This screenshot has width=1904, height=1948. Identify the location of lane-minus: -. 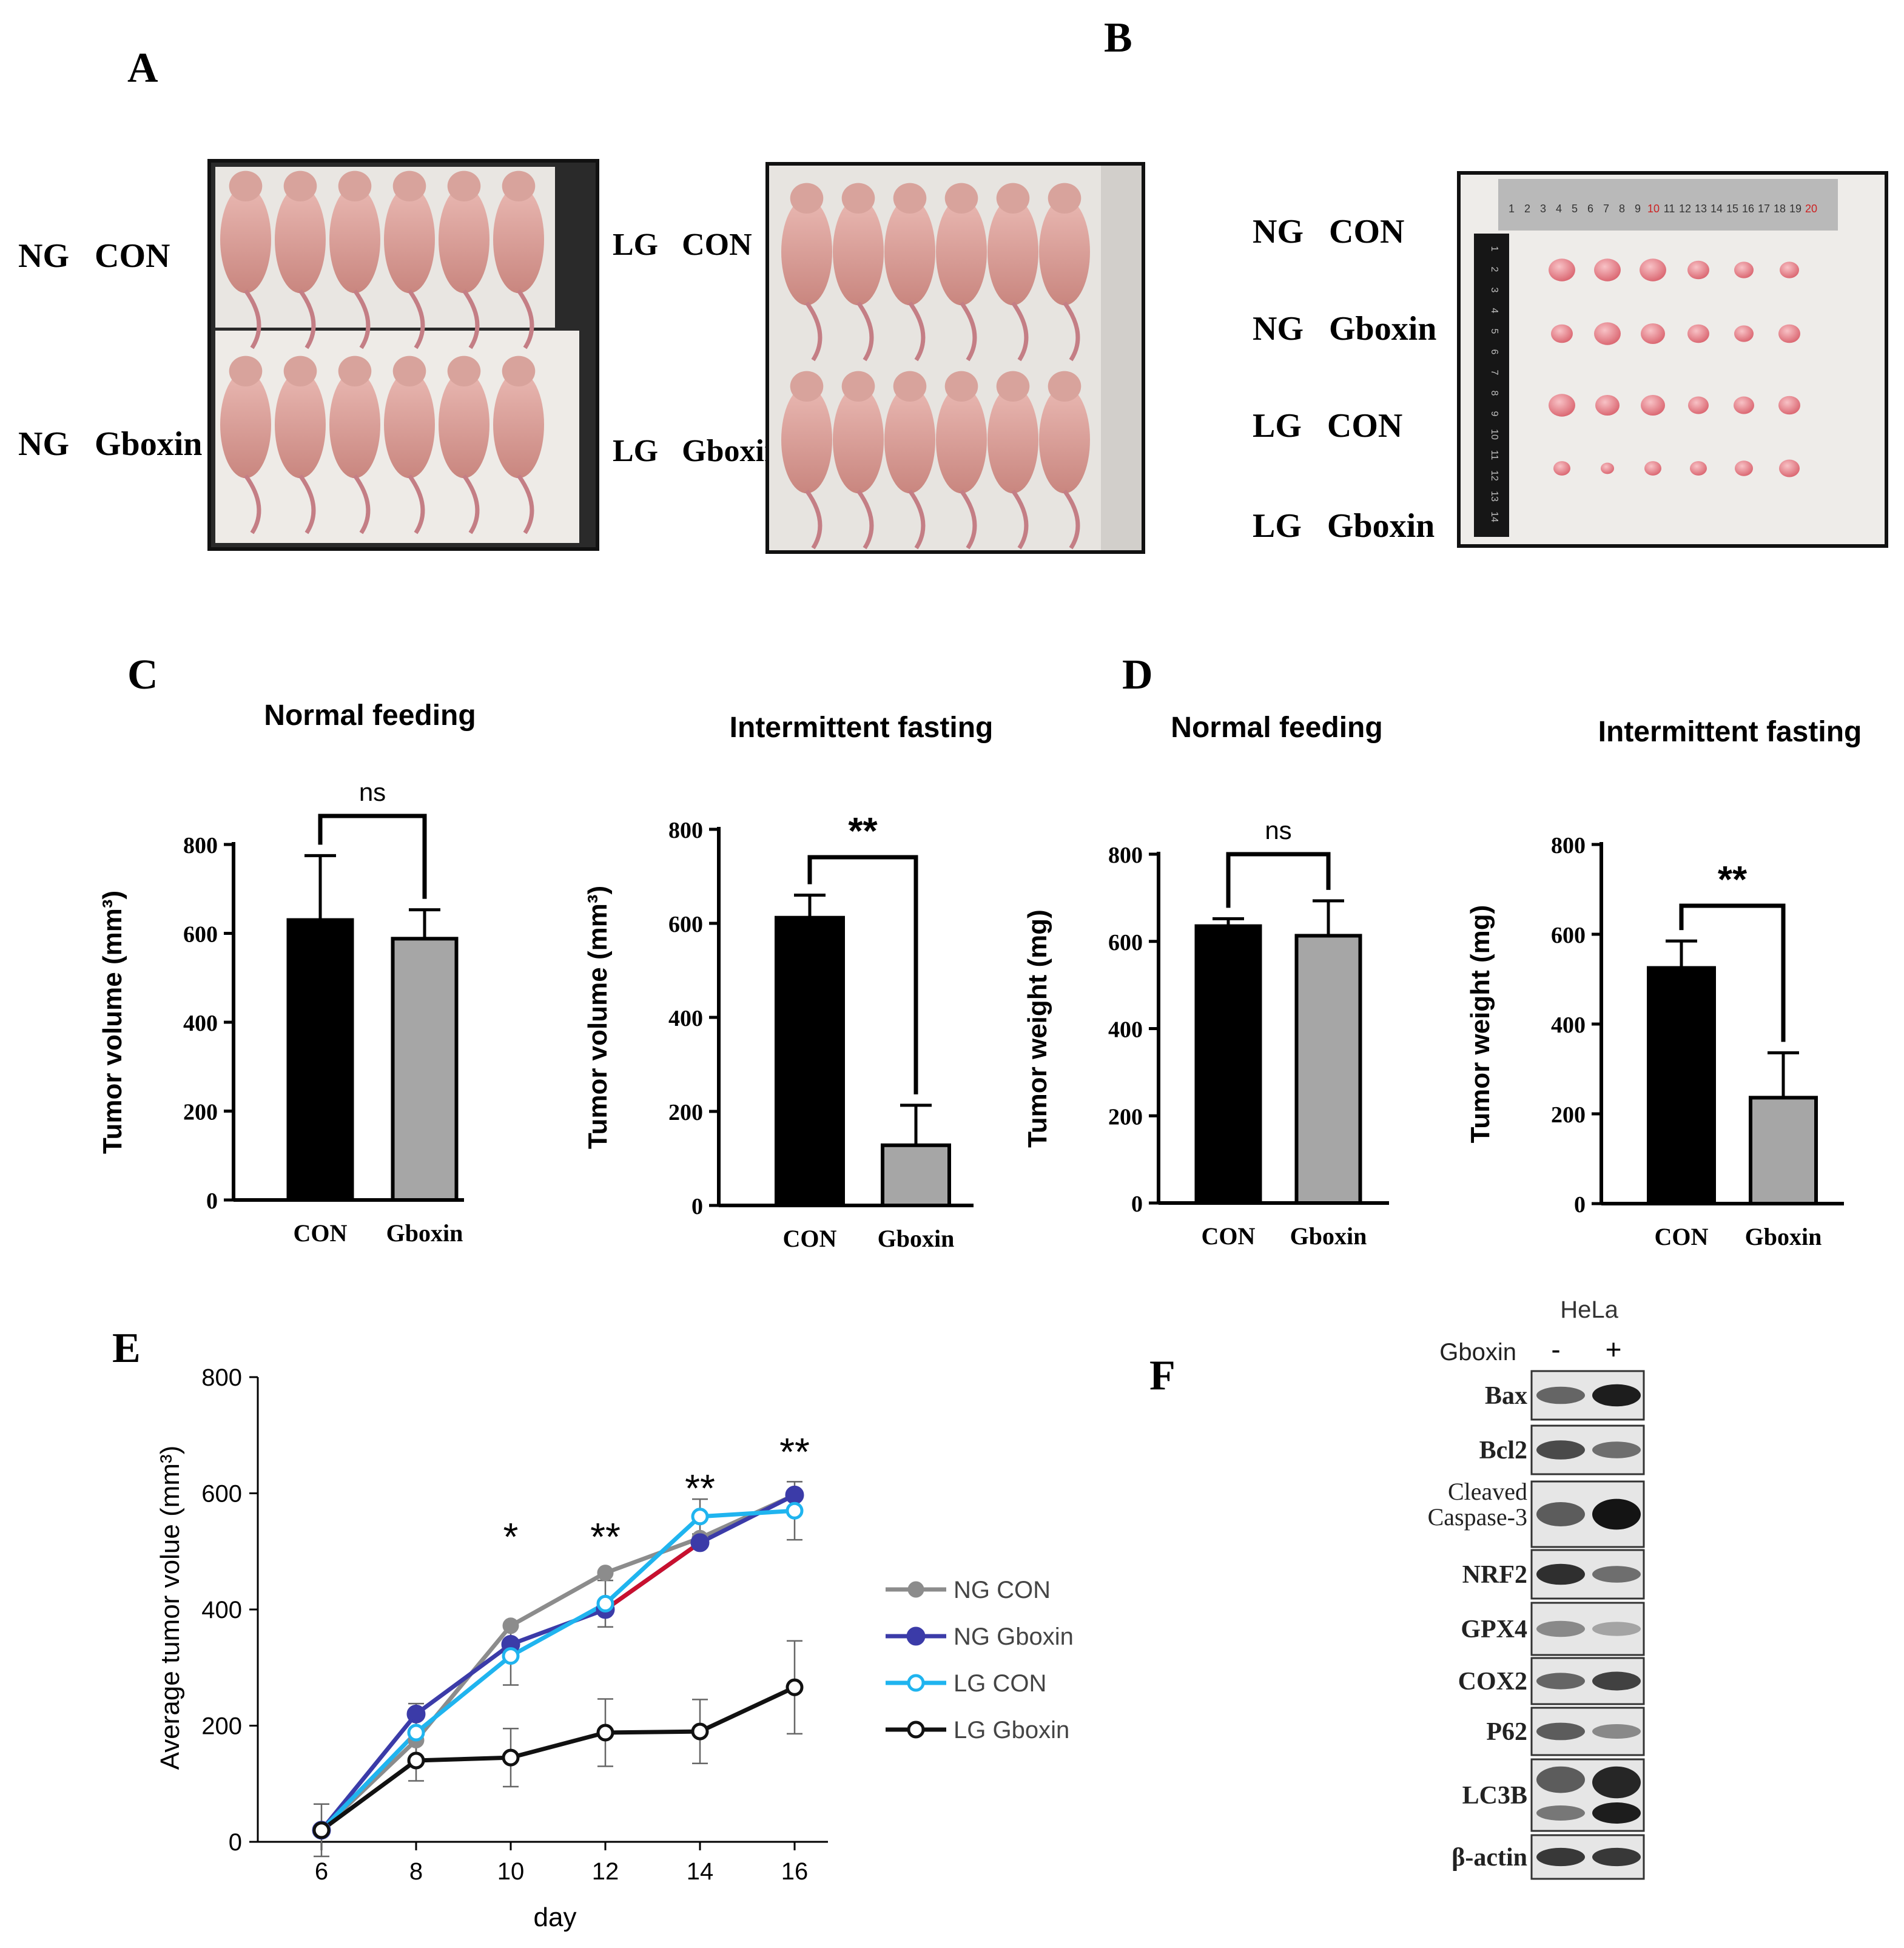
(1555, 1349).